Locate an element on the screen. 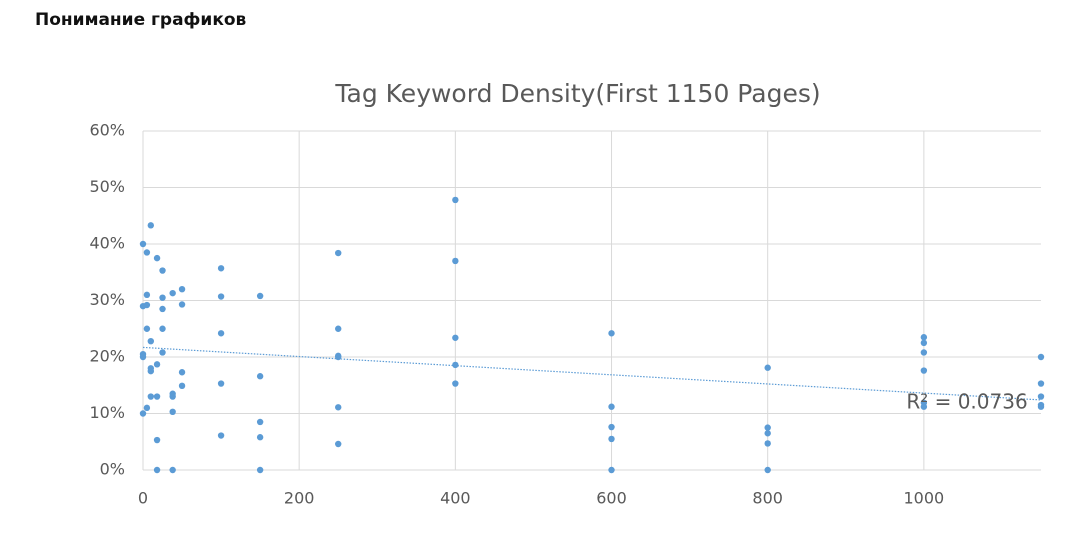  x-tick-label: 800 is located at coordinates (767, 498).